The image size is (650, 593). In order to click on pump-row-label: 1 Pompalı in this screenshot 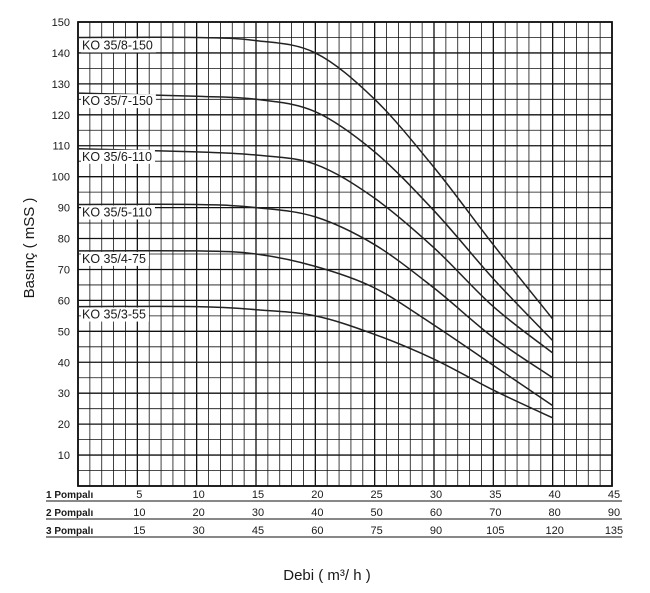, I will do `click(69, 495)`.